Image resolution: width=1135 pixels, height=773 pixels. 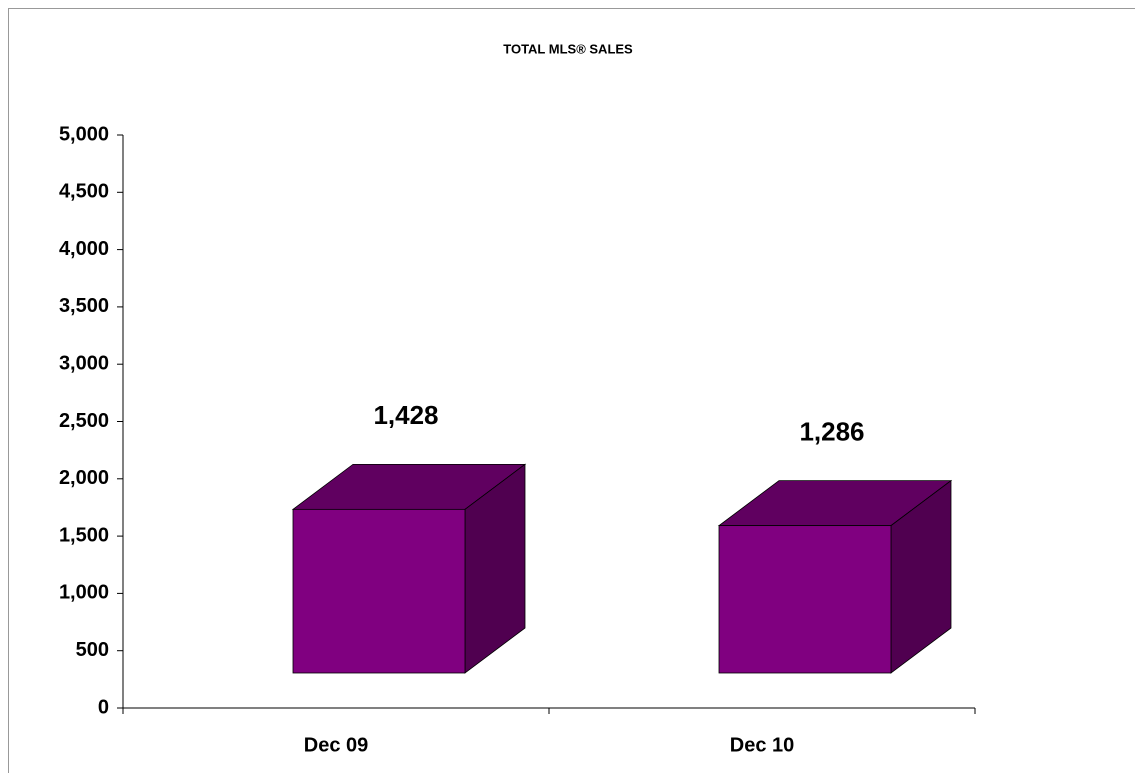 What do you see at coordinates (831, 431) in the screenshot?
I see `data-label: 1,286` at bounding box center [831, 431].